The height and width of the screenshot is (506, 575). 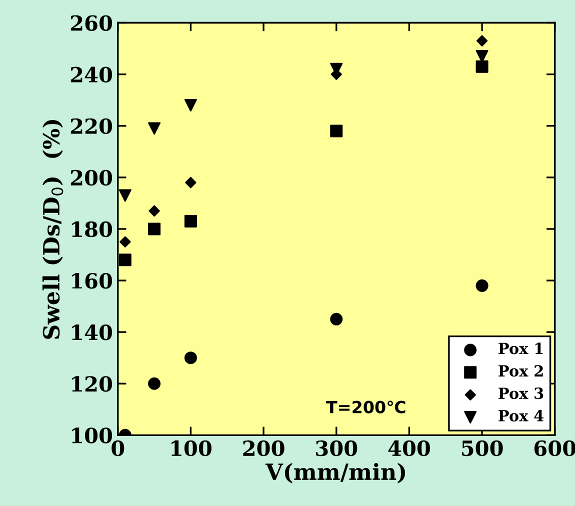 What do you see at coordinates (482, 448) in the screenshot?
I see `x-tick-label: 500` at bounding box center [482, 448].